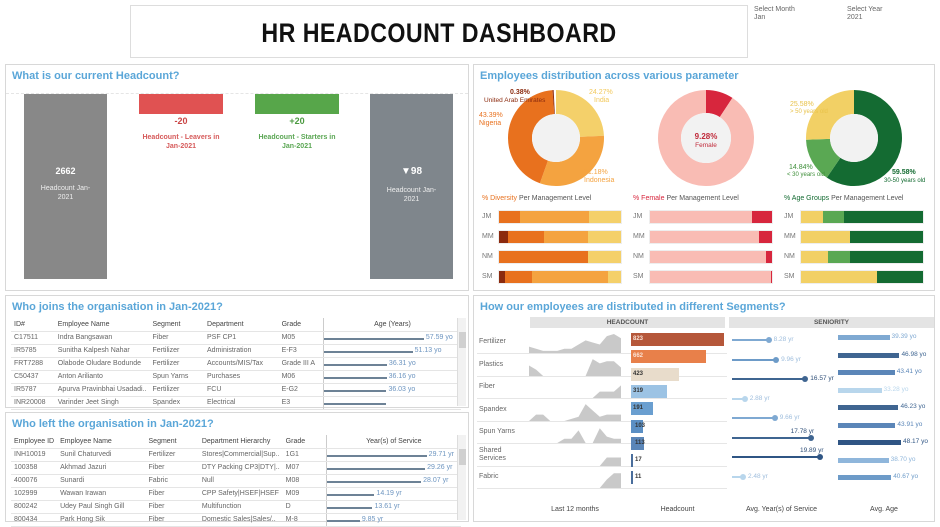  Describe the element at coordinates (241, 325) in the screenshot. I see `column-header: Department` at that location.